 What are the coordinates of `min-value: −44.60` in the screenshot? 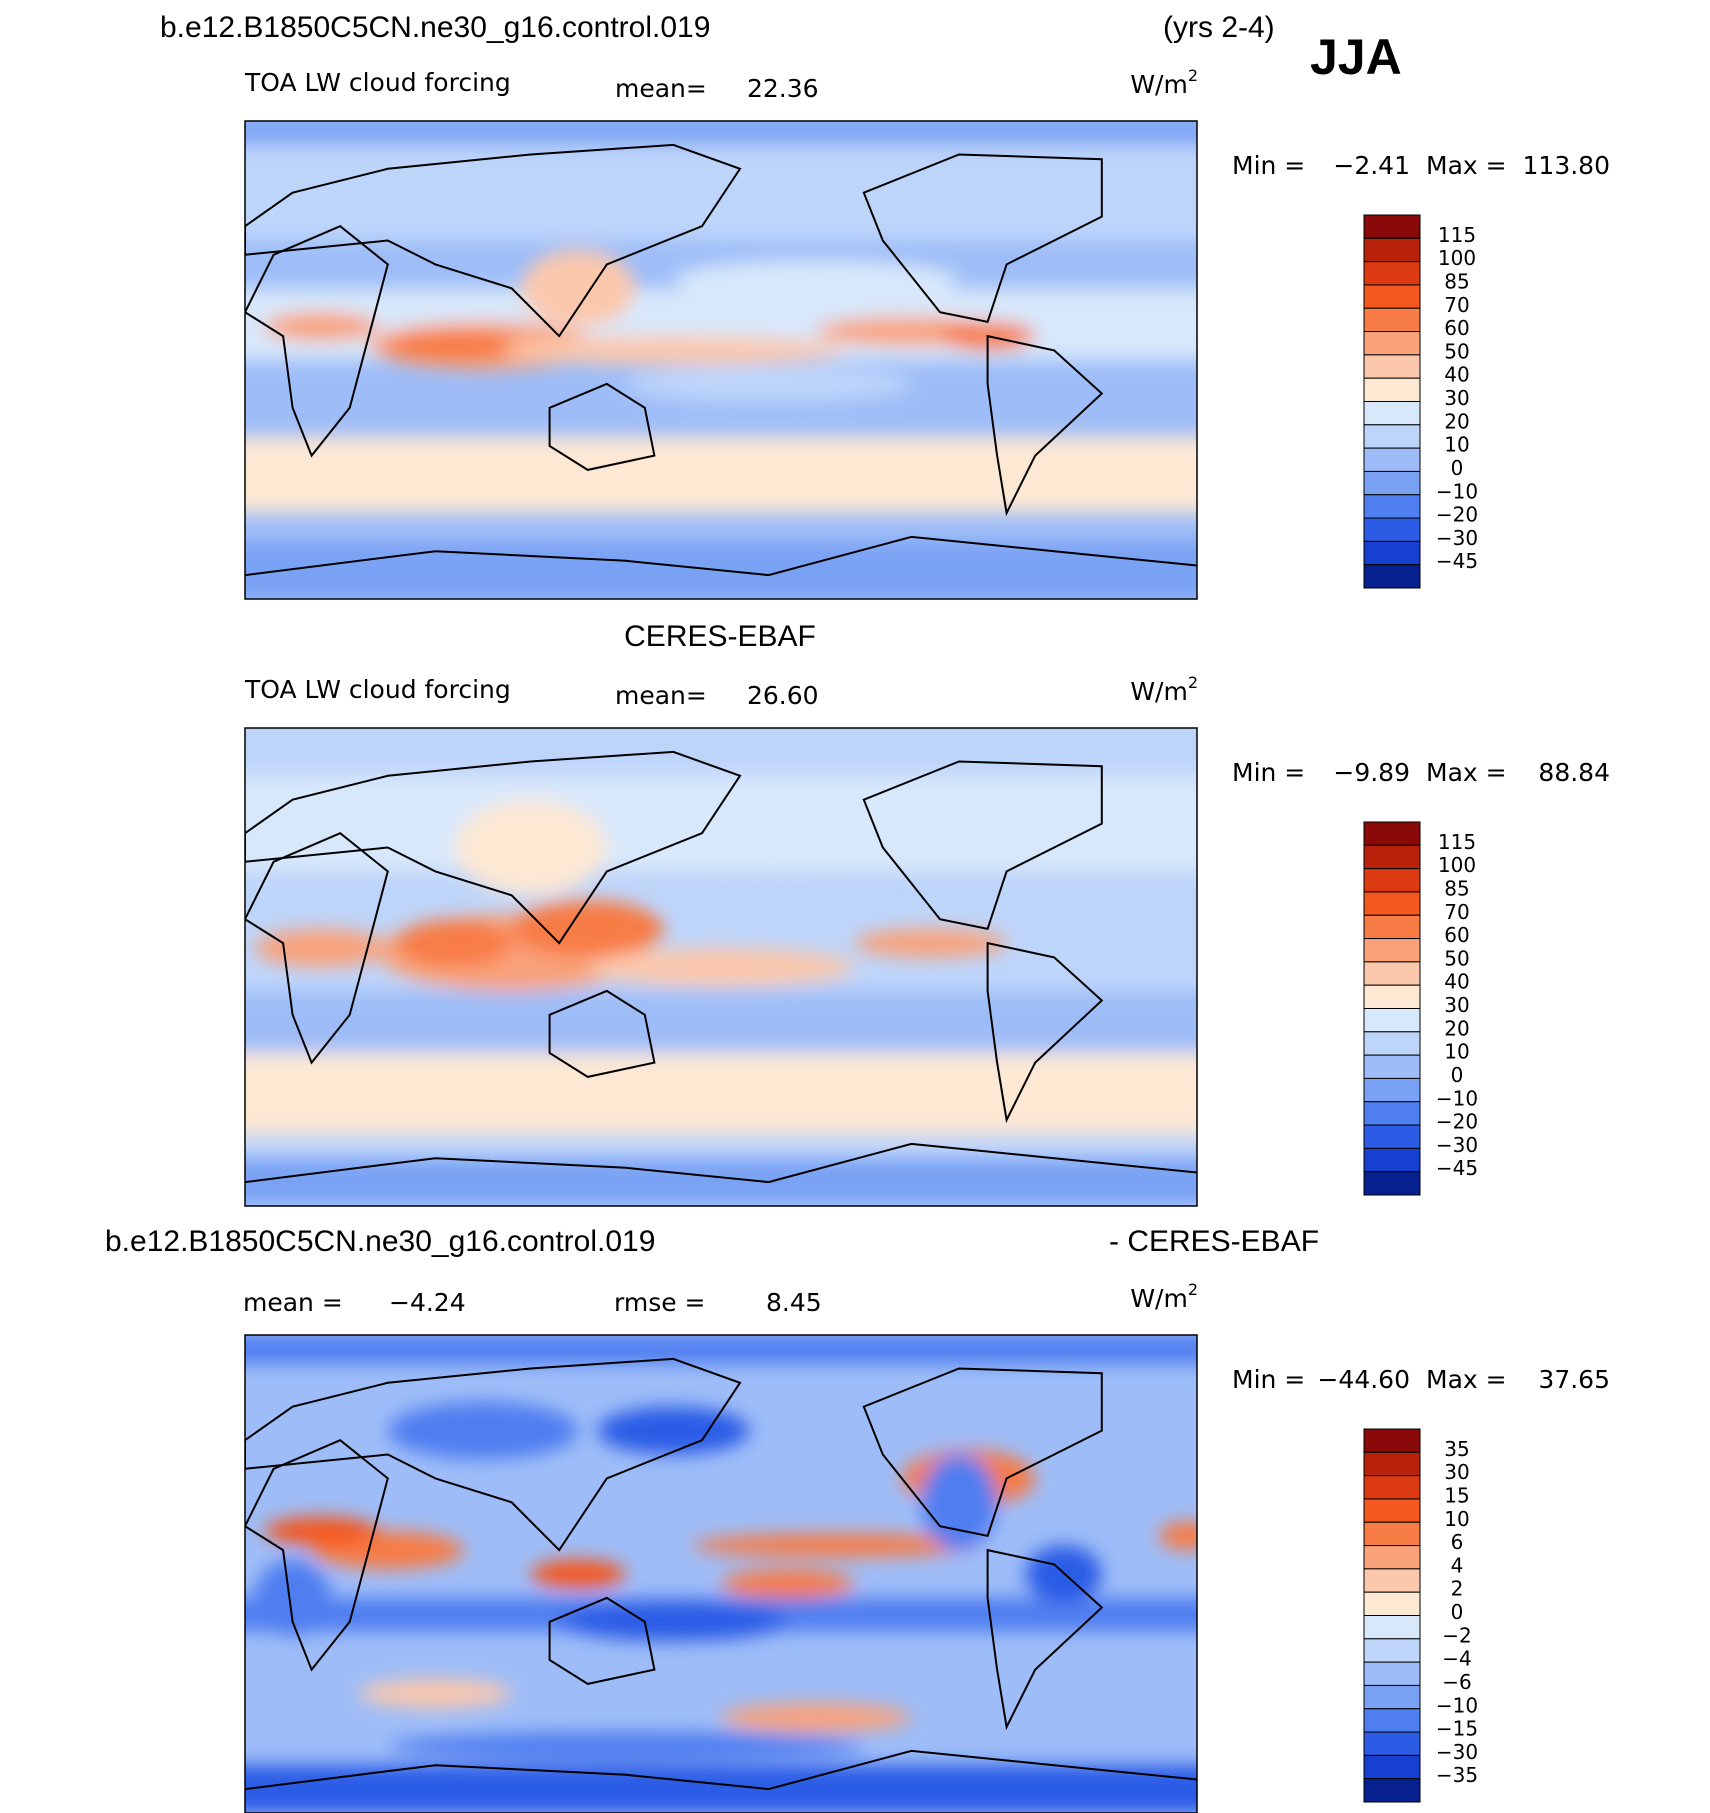 It's located at (1363, 1379).